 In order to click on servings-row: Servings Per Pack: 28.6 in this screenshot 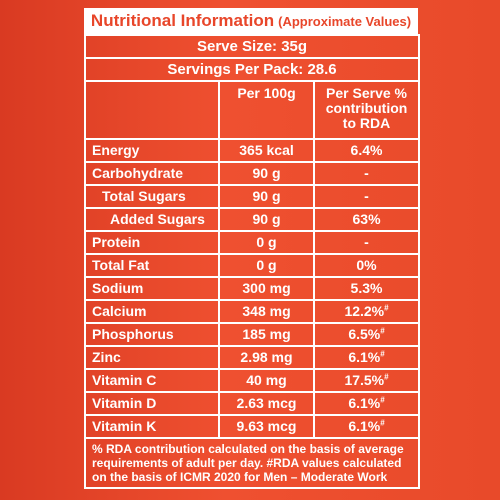, I will do `click(252, 69)`.